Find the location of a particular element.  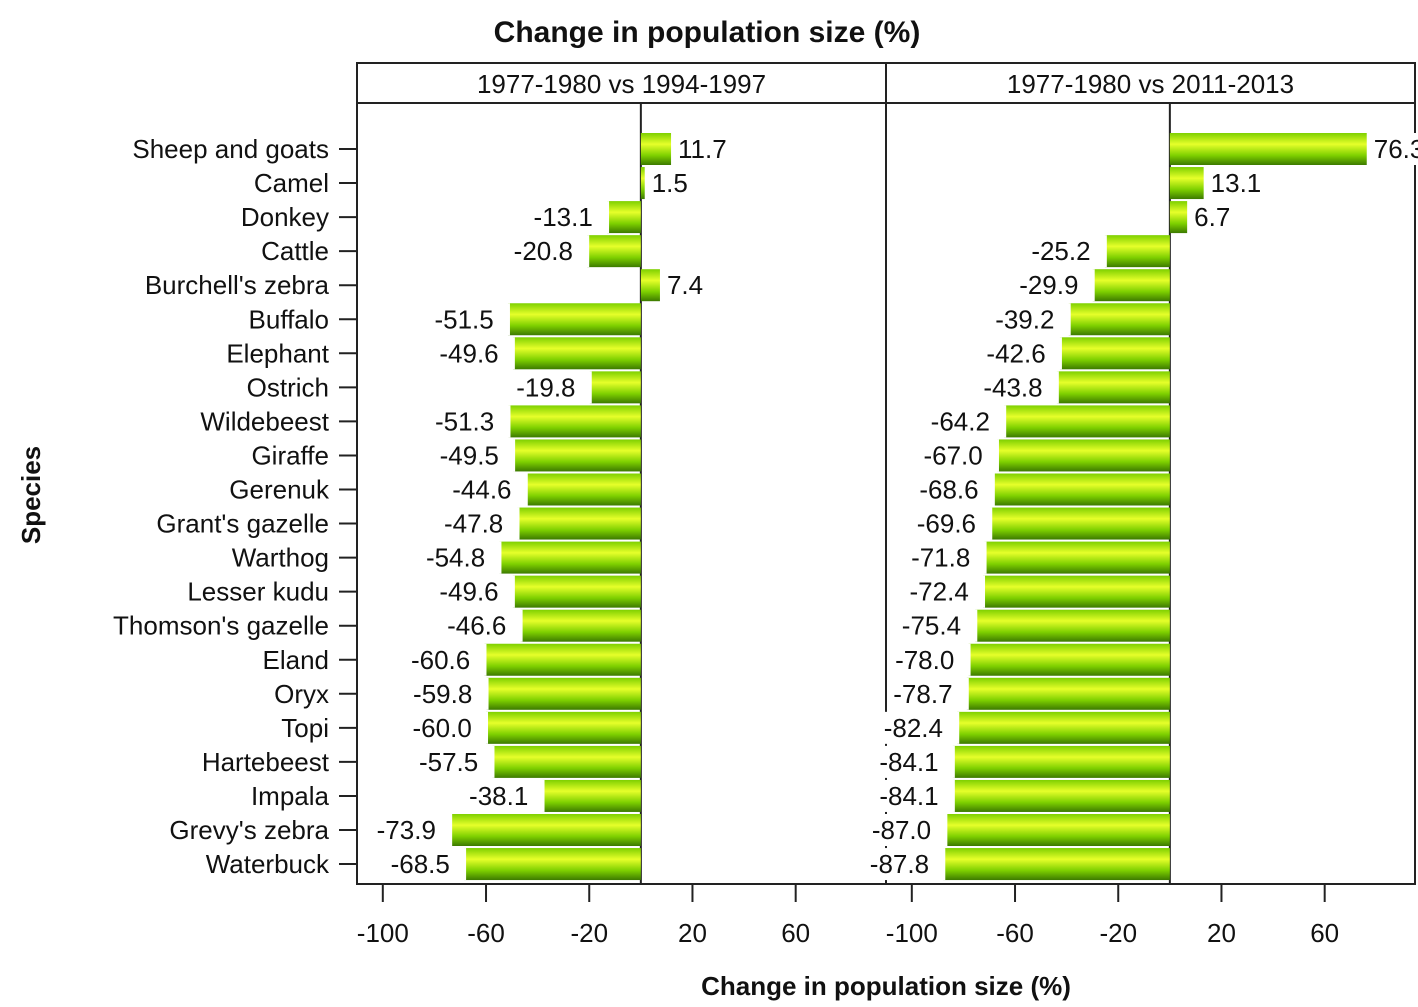

category-label: Burchell's zebra is located at coordinates (237, 285).